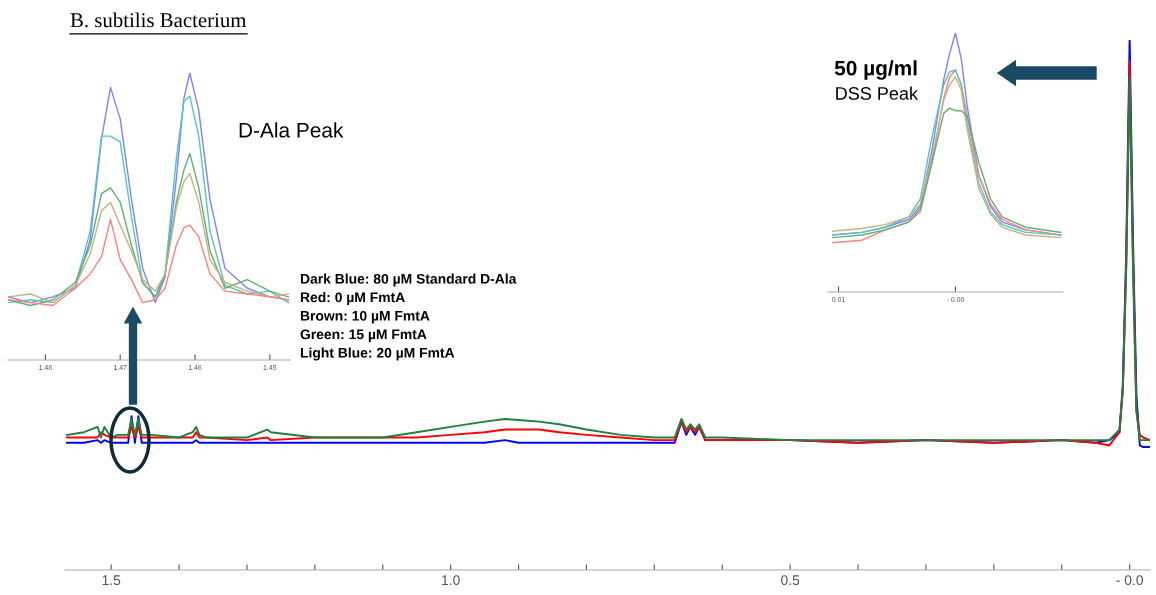 The width and height of the screenshot is (1156, 595). What do you see at coordinates (377, 354) in the screenshot?
I see `annotation: Light Blue: 20 µM FmtA` at bounding box center [377, 354].